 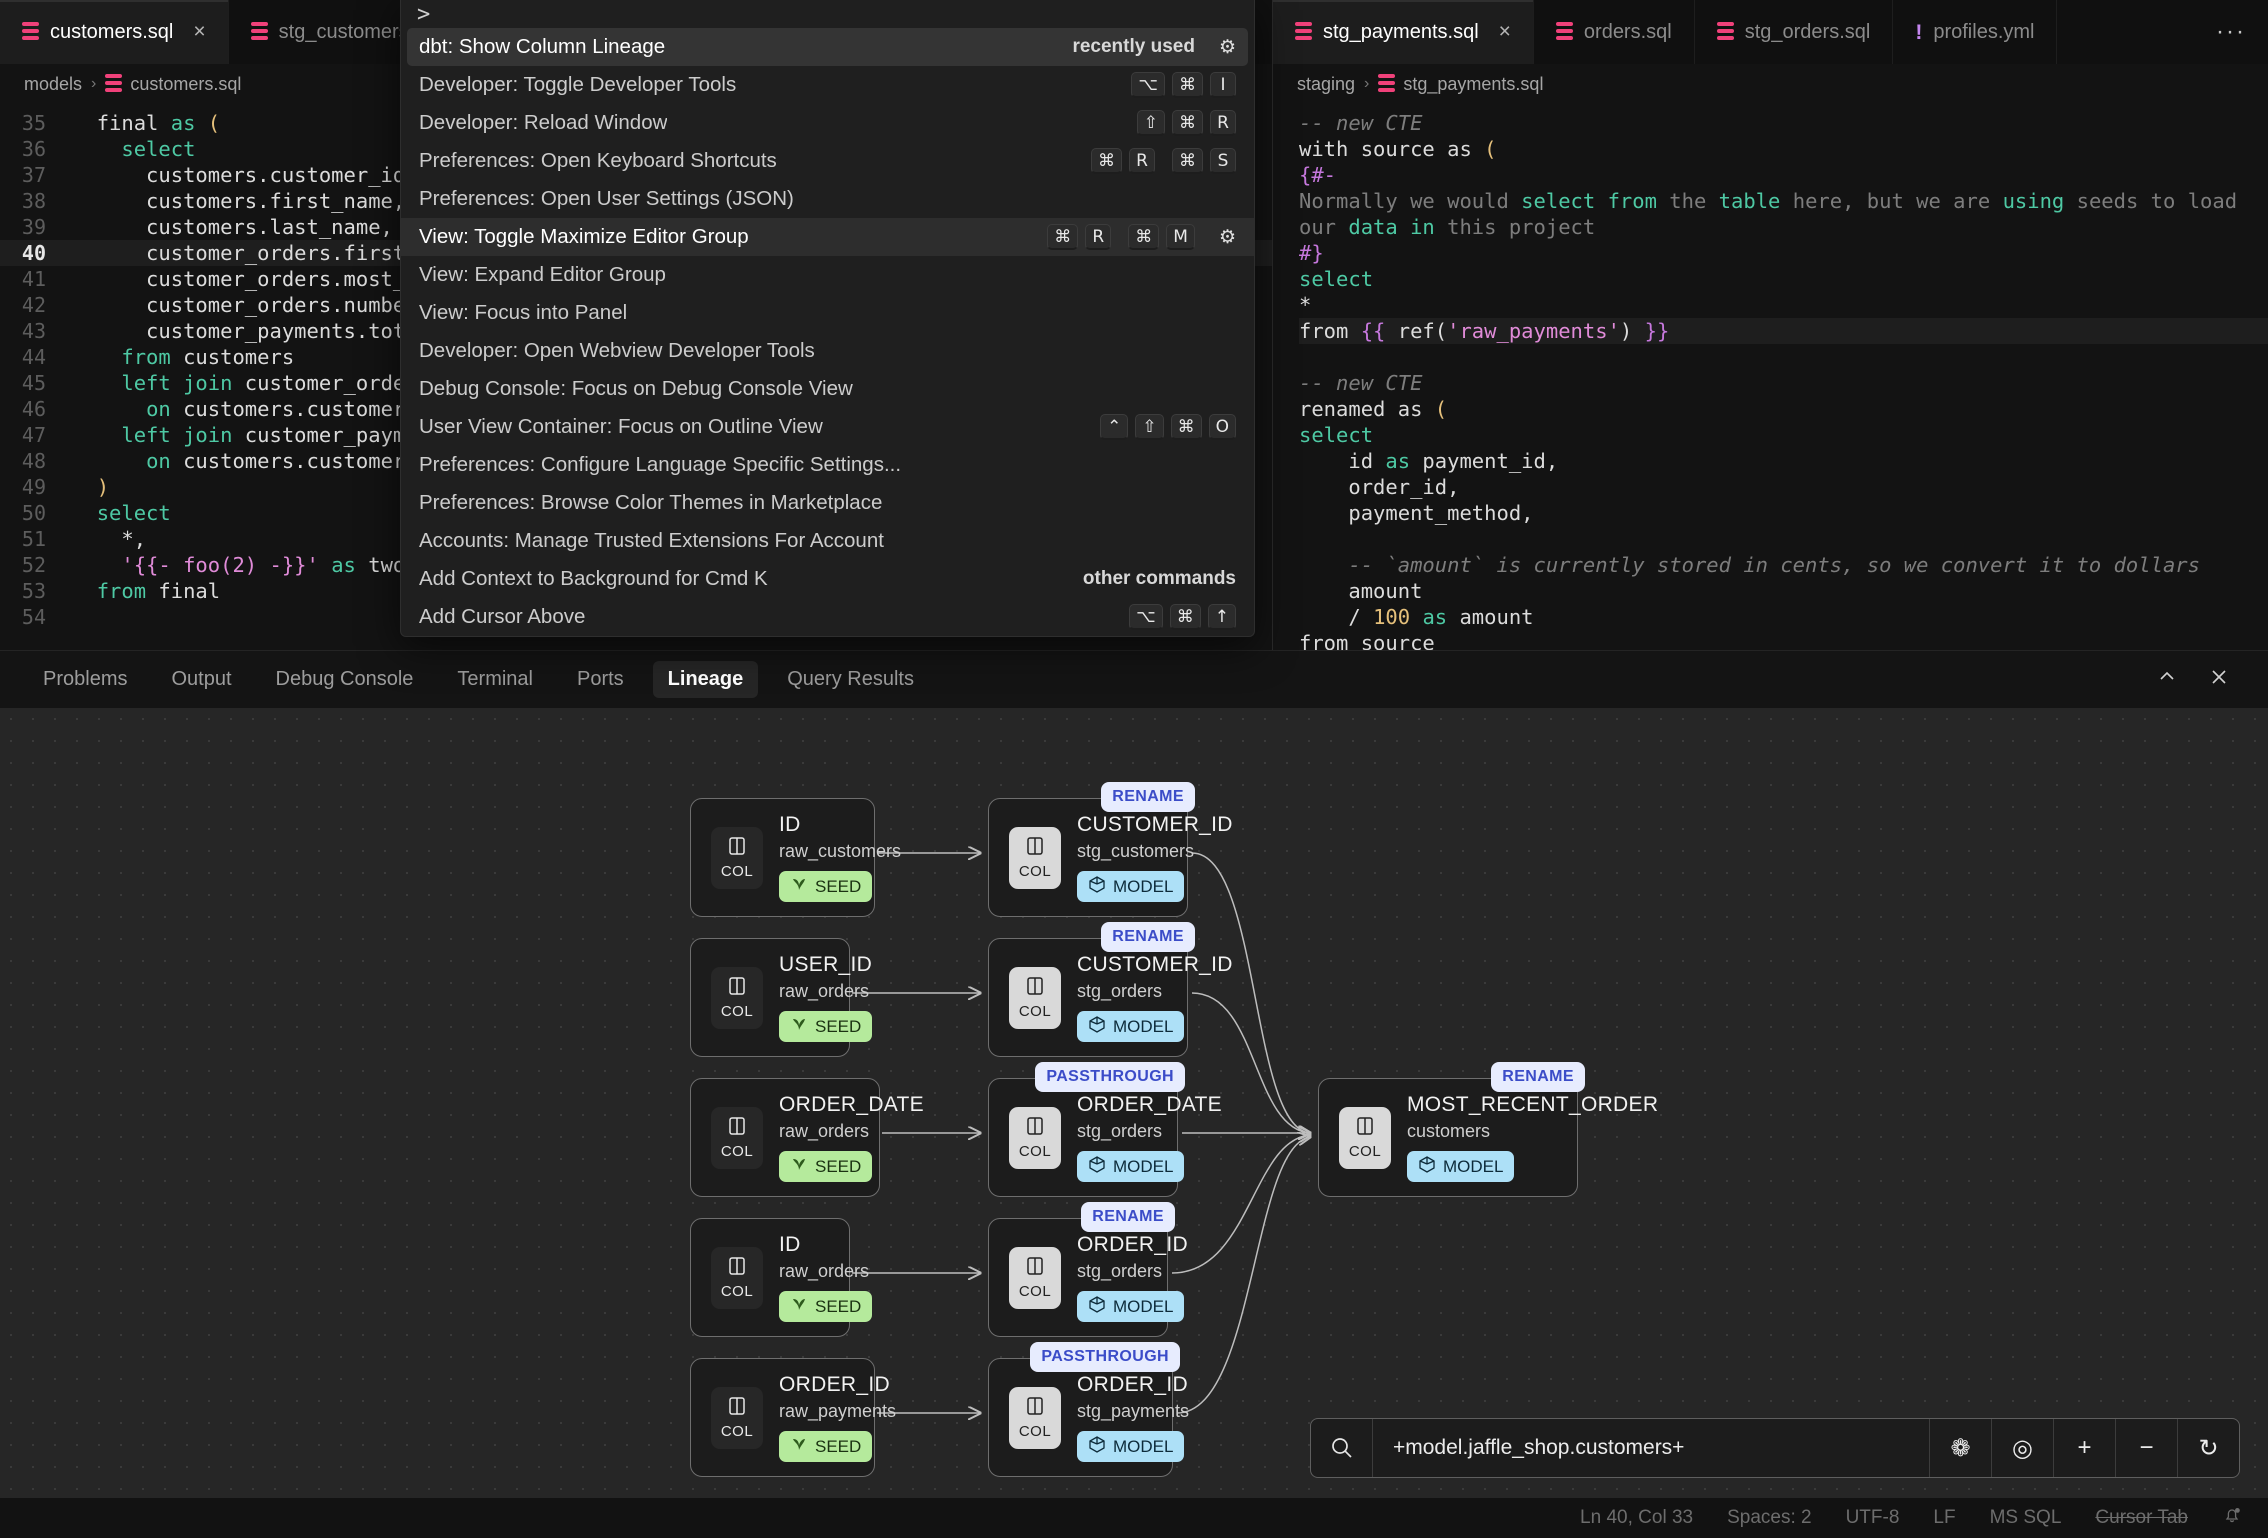 I want to click on status-item: Spaces: 2, so click(x=1769, y=1517).